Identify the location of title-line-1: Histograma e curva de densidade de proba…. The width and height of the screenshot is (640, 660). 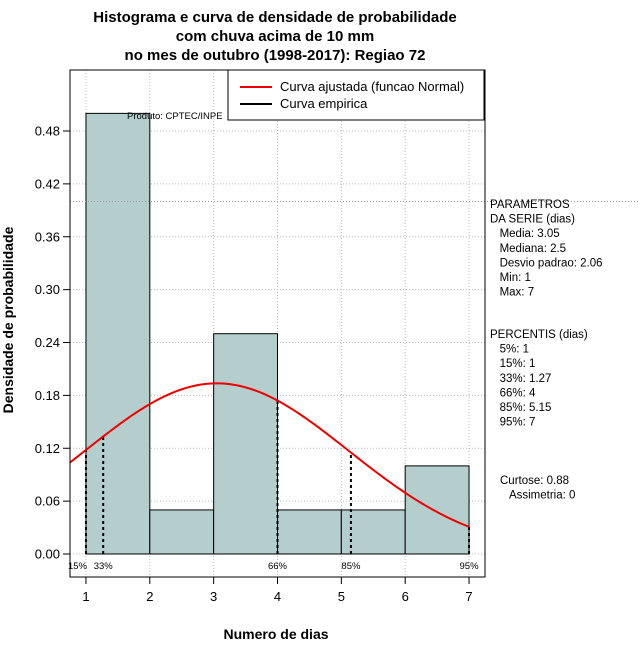
(274, 17).